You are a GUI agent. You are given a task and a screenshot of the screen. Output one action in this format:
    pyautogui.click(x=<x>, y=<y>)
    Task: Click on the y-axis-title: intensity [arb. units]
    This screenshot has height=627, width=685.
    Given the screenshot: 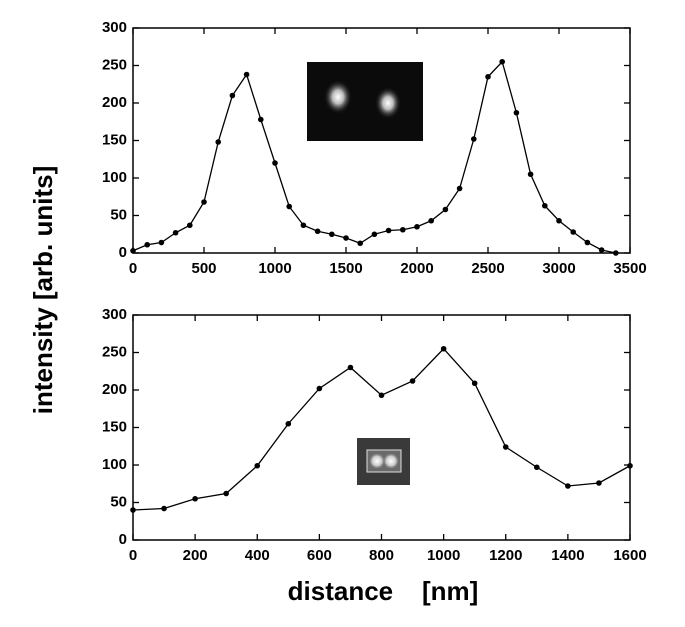 What is the action you would take?
    pyautogui.click(x=43, y=290)
    